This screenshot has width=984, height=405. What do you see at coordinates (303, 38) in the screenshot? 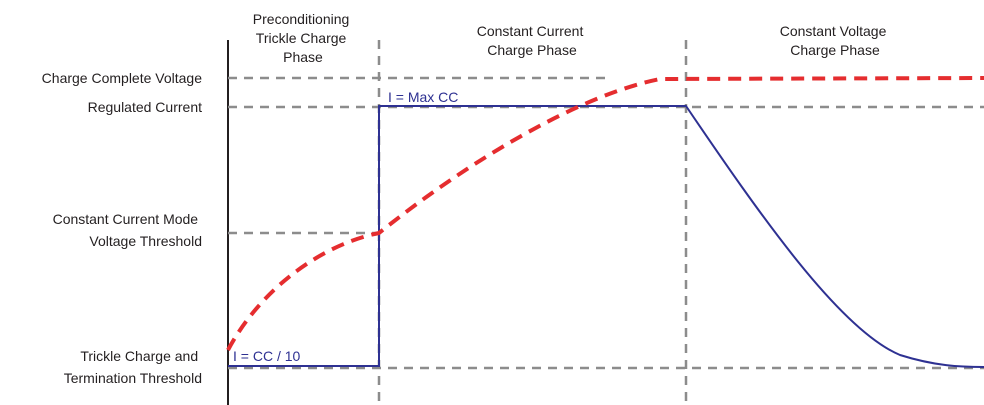
I see `phase-label-preconditioning: Preconditioning Trickle Charge Phase` at bounding box center [303, 38].